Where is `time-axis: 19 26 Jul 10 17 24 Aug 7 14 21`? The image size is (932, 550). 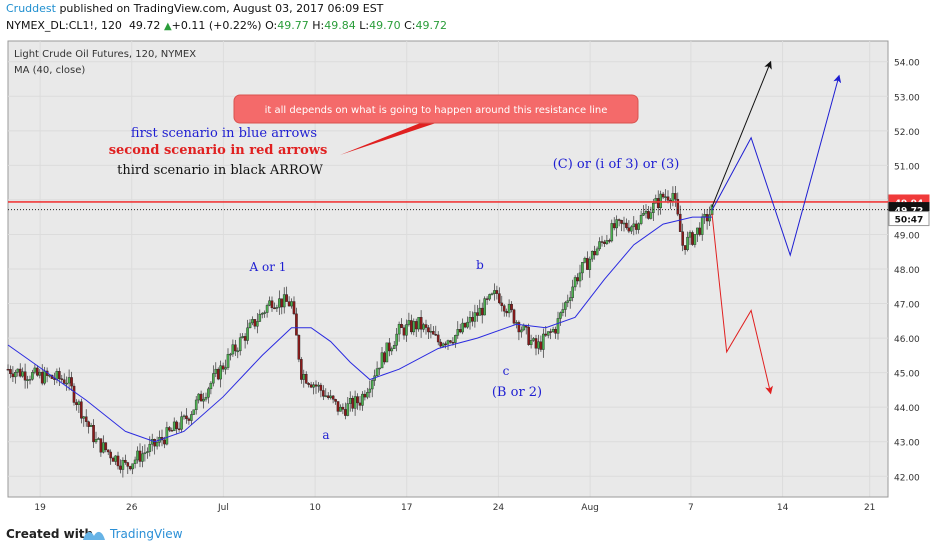
time-axis: 19 26 Jul 10 17 24 Aug 7 14 21 is located at coordinates (448, 504).